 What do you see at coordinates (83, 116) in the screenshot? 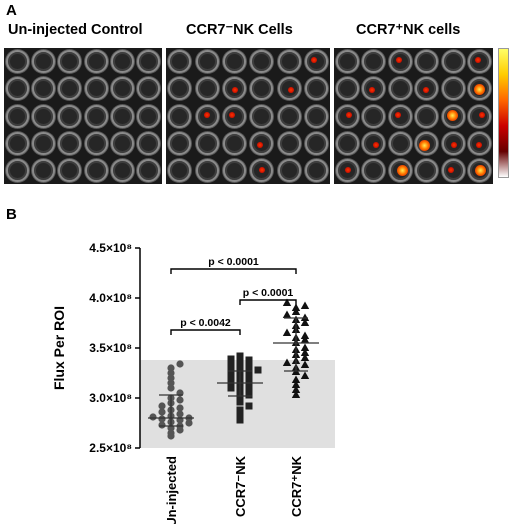
I see `plate-uninjected` at bounding box center [83, 116].